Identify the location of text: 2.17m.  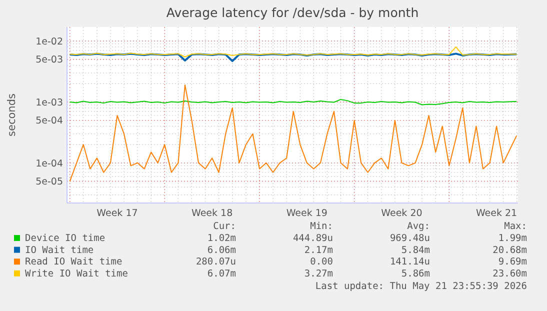
(319, 250).